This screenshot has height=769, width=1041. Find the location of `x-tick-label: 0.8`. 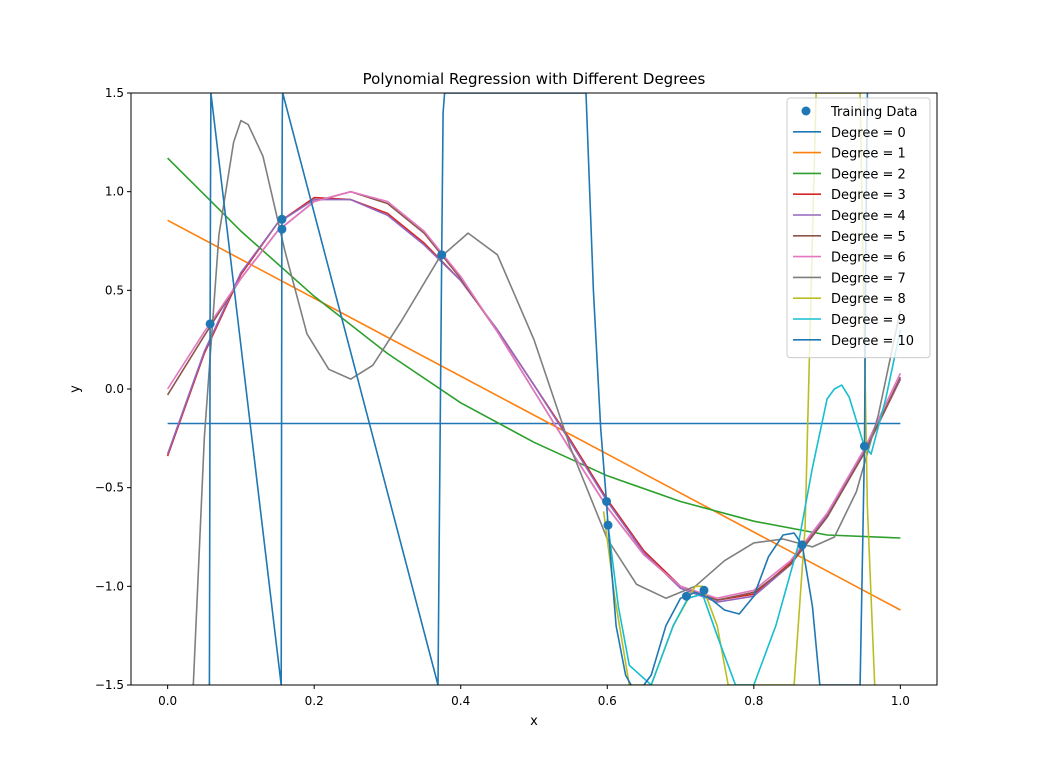

x-tick-label: 0.8 is located at coordinates (753, 701).